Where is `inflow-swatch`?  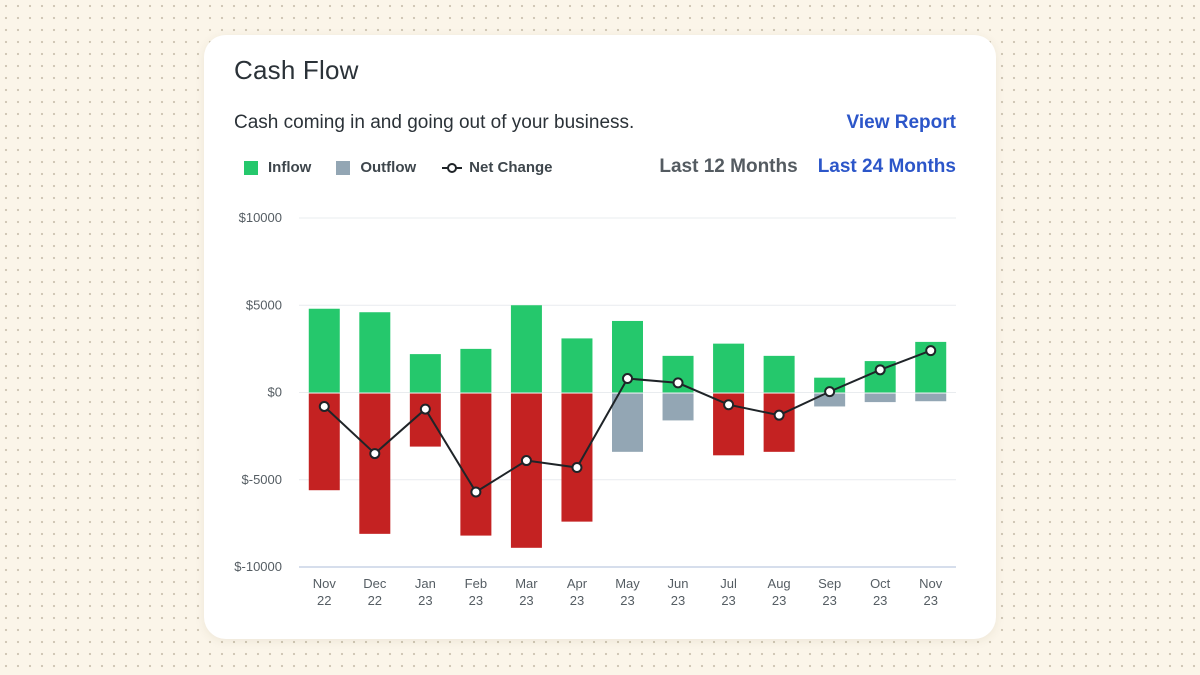
inflow-swatch is located at coordinates (251, 167).